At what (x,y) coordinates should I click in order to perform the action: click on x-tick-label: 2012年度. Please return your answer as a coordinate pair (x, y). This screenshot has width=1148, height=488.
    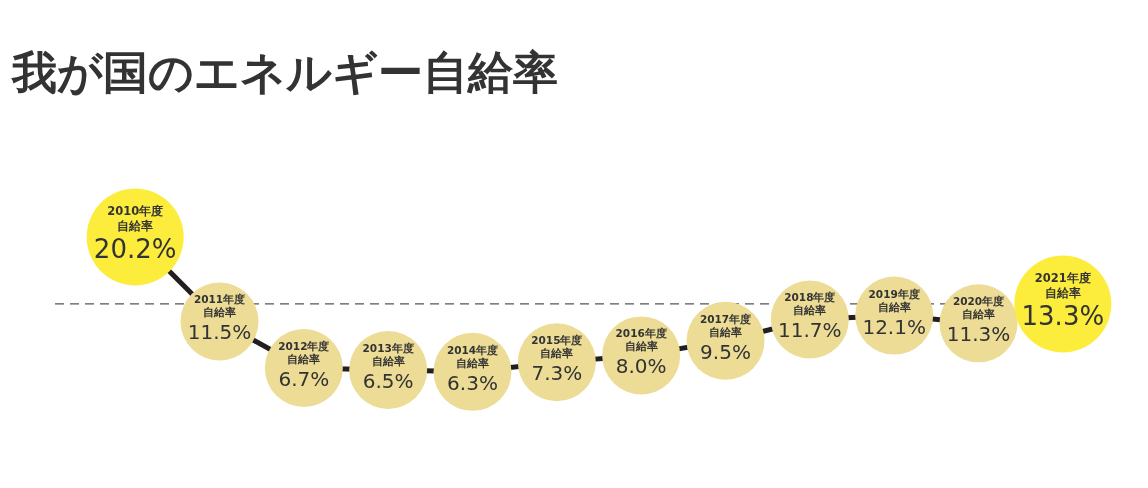
    Looking at the image, I should click on (304, 345).